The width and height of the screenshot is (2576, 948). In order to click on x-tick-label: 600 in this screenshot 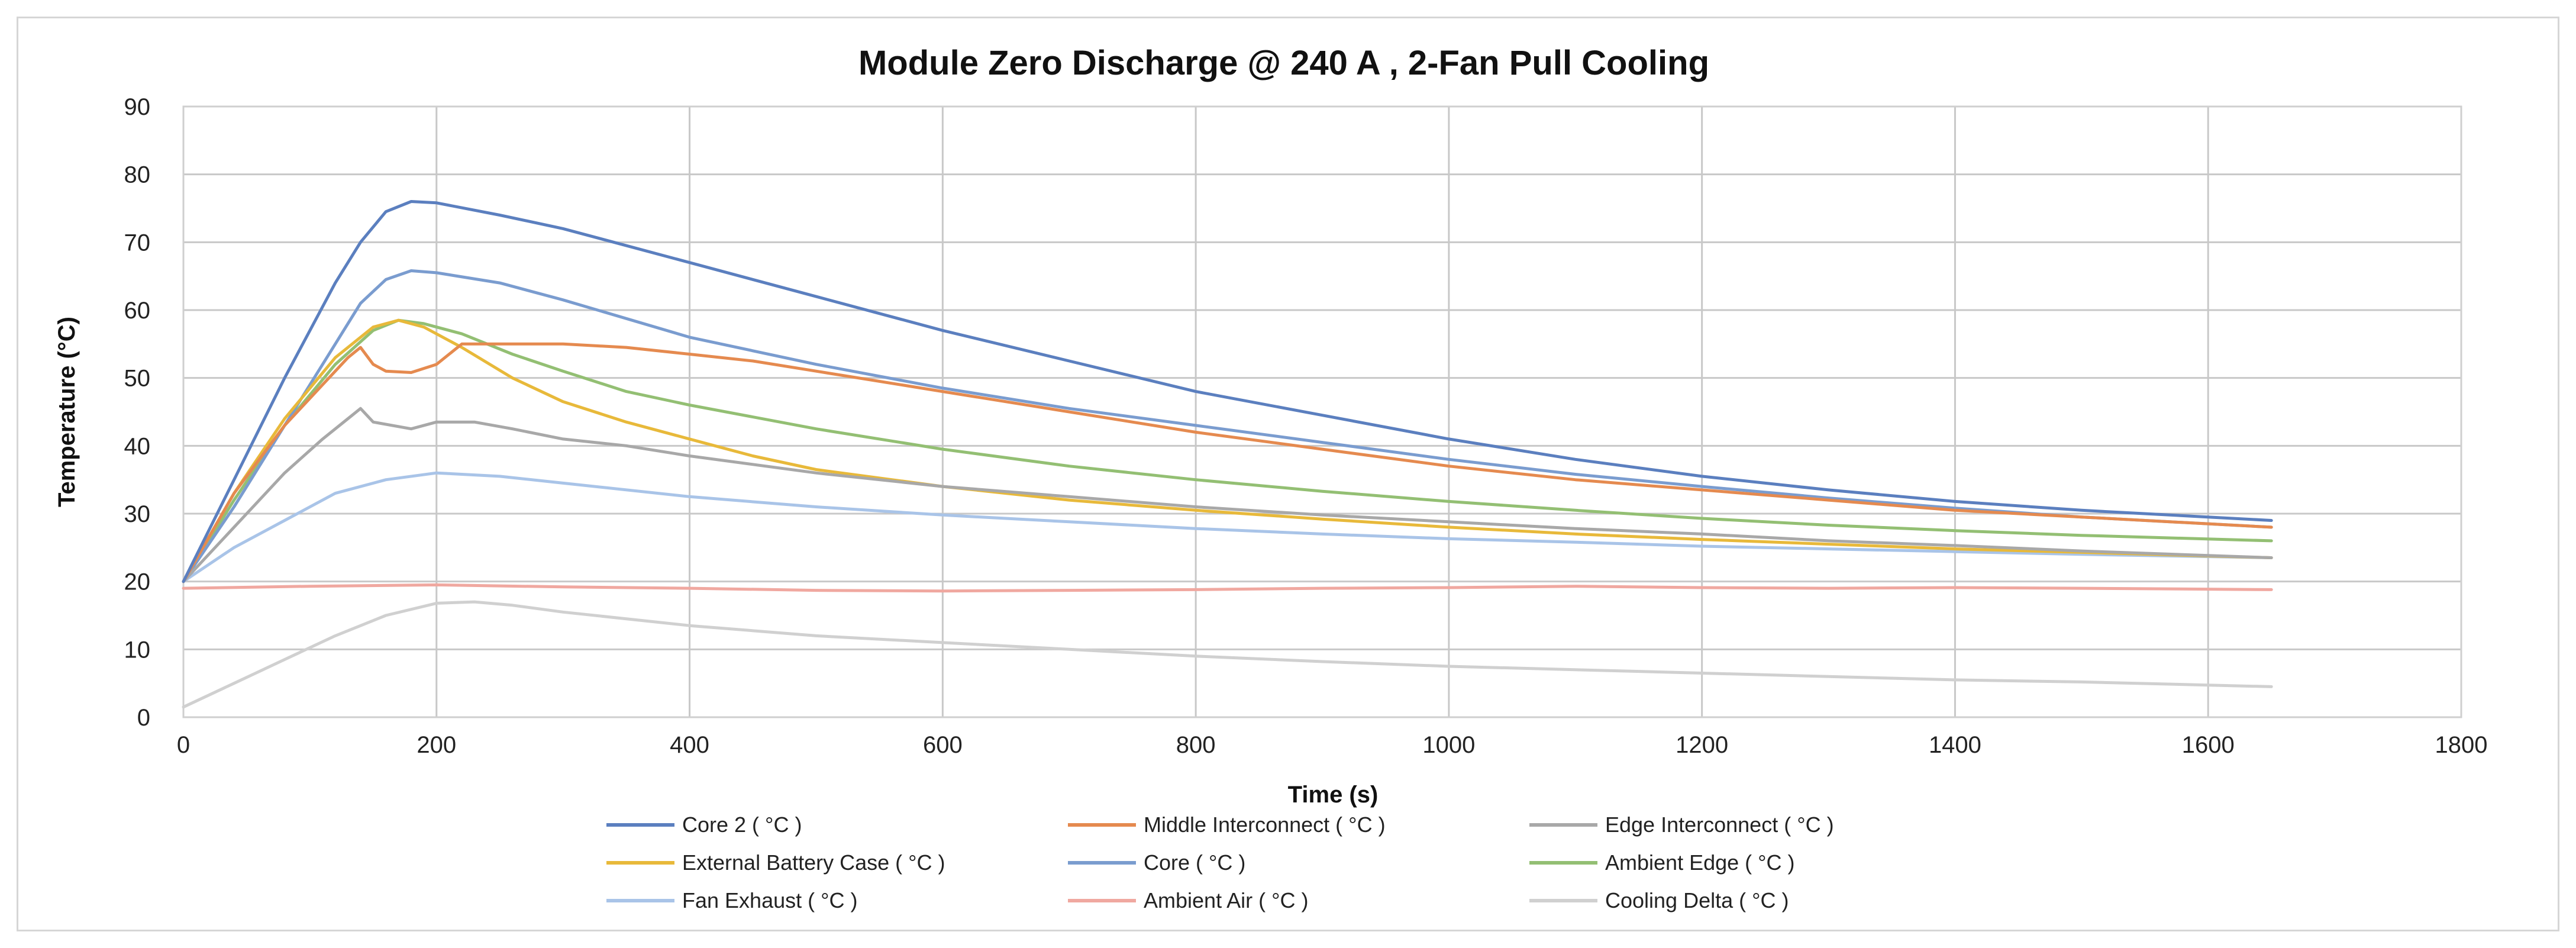, I will do `click(943, 745)`.